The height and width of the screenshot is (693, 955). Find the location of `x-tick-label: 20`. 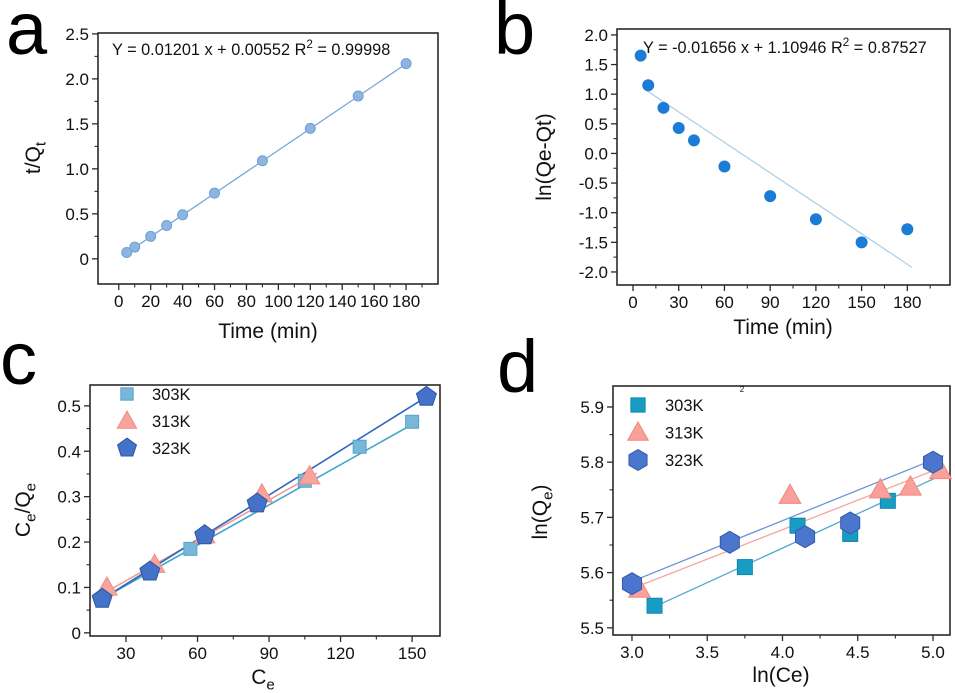

x-tick-label: 20 is located at coordinates (150, 301).